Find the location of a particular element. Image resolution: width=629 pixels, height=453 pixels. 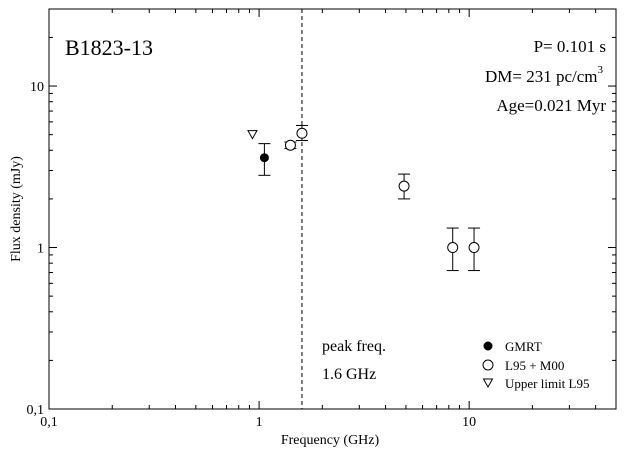

data-points is located at coordinates (364, 197).